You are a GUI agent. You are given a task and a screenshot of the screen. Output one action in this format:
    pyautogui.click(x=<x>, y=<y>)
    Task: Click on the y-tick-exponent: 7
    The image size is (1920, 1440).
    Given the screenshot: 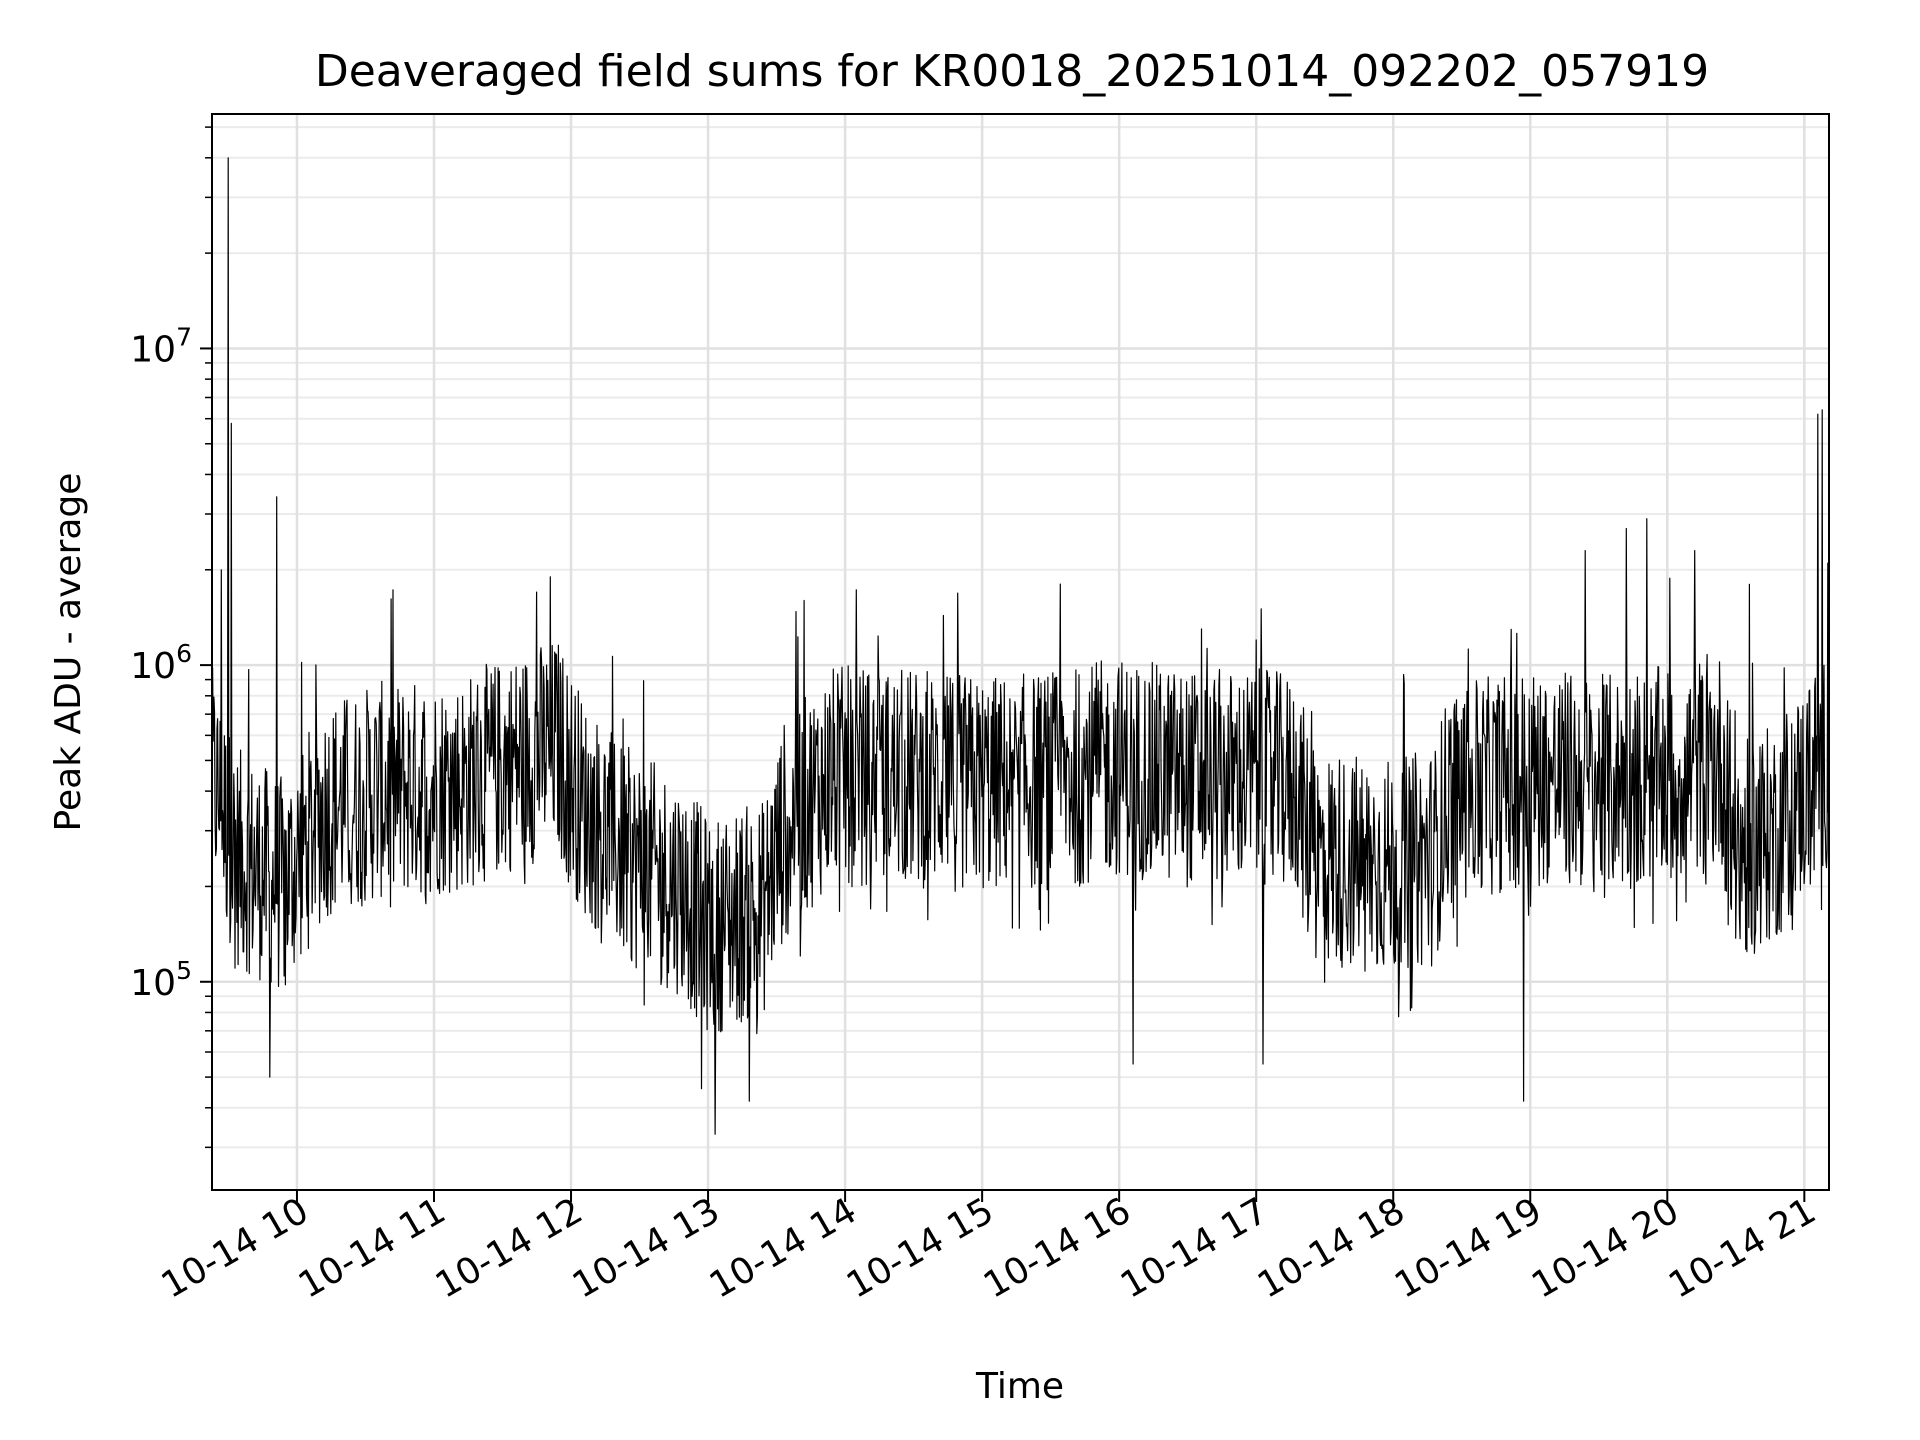 What is the action you would take?
    pyautogui.click(x=184, y=336)
    